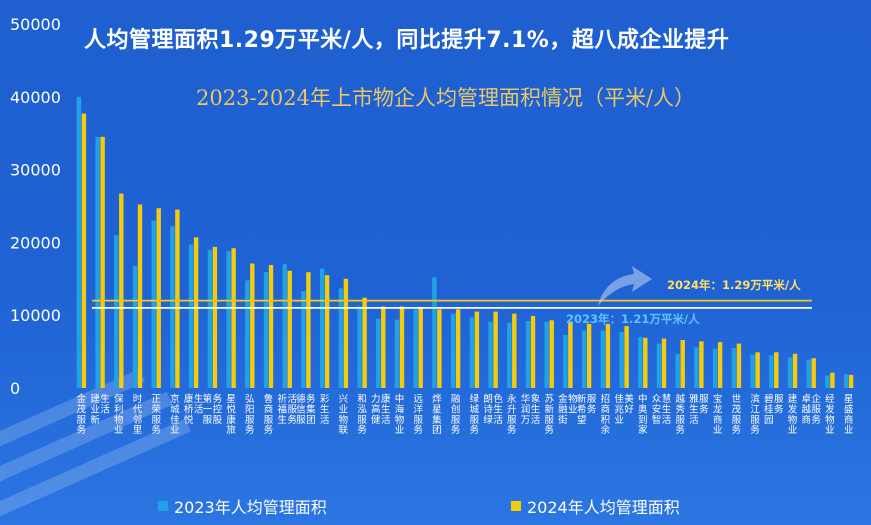 The height and width of the screenshot is (525, 871). Describe the element at coordinates (100, 409) in the screenshot. I see `x-tick-label-1: 建业新生活` at that location.